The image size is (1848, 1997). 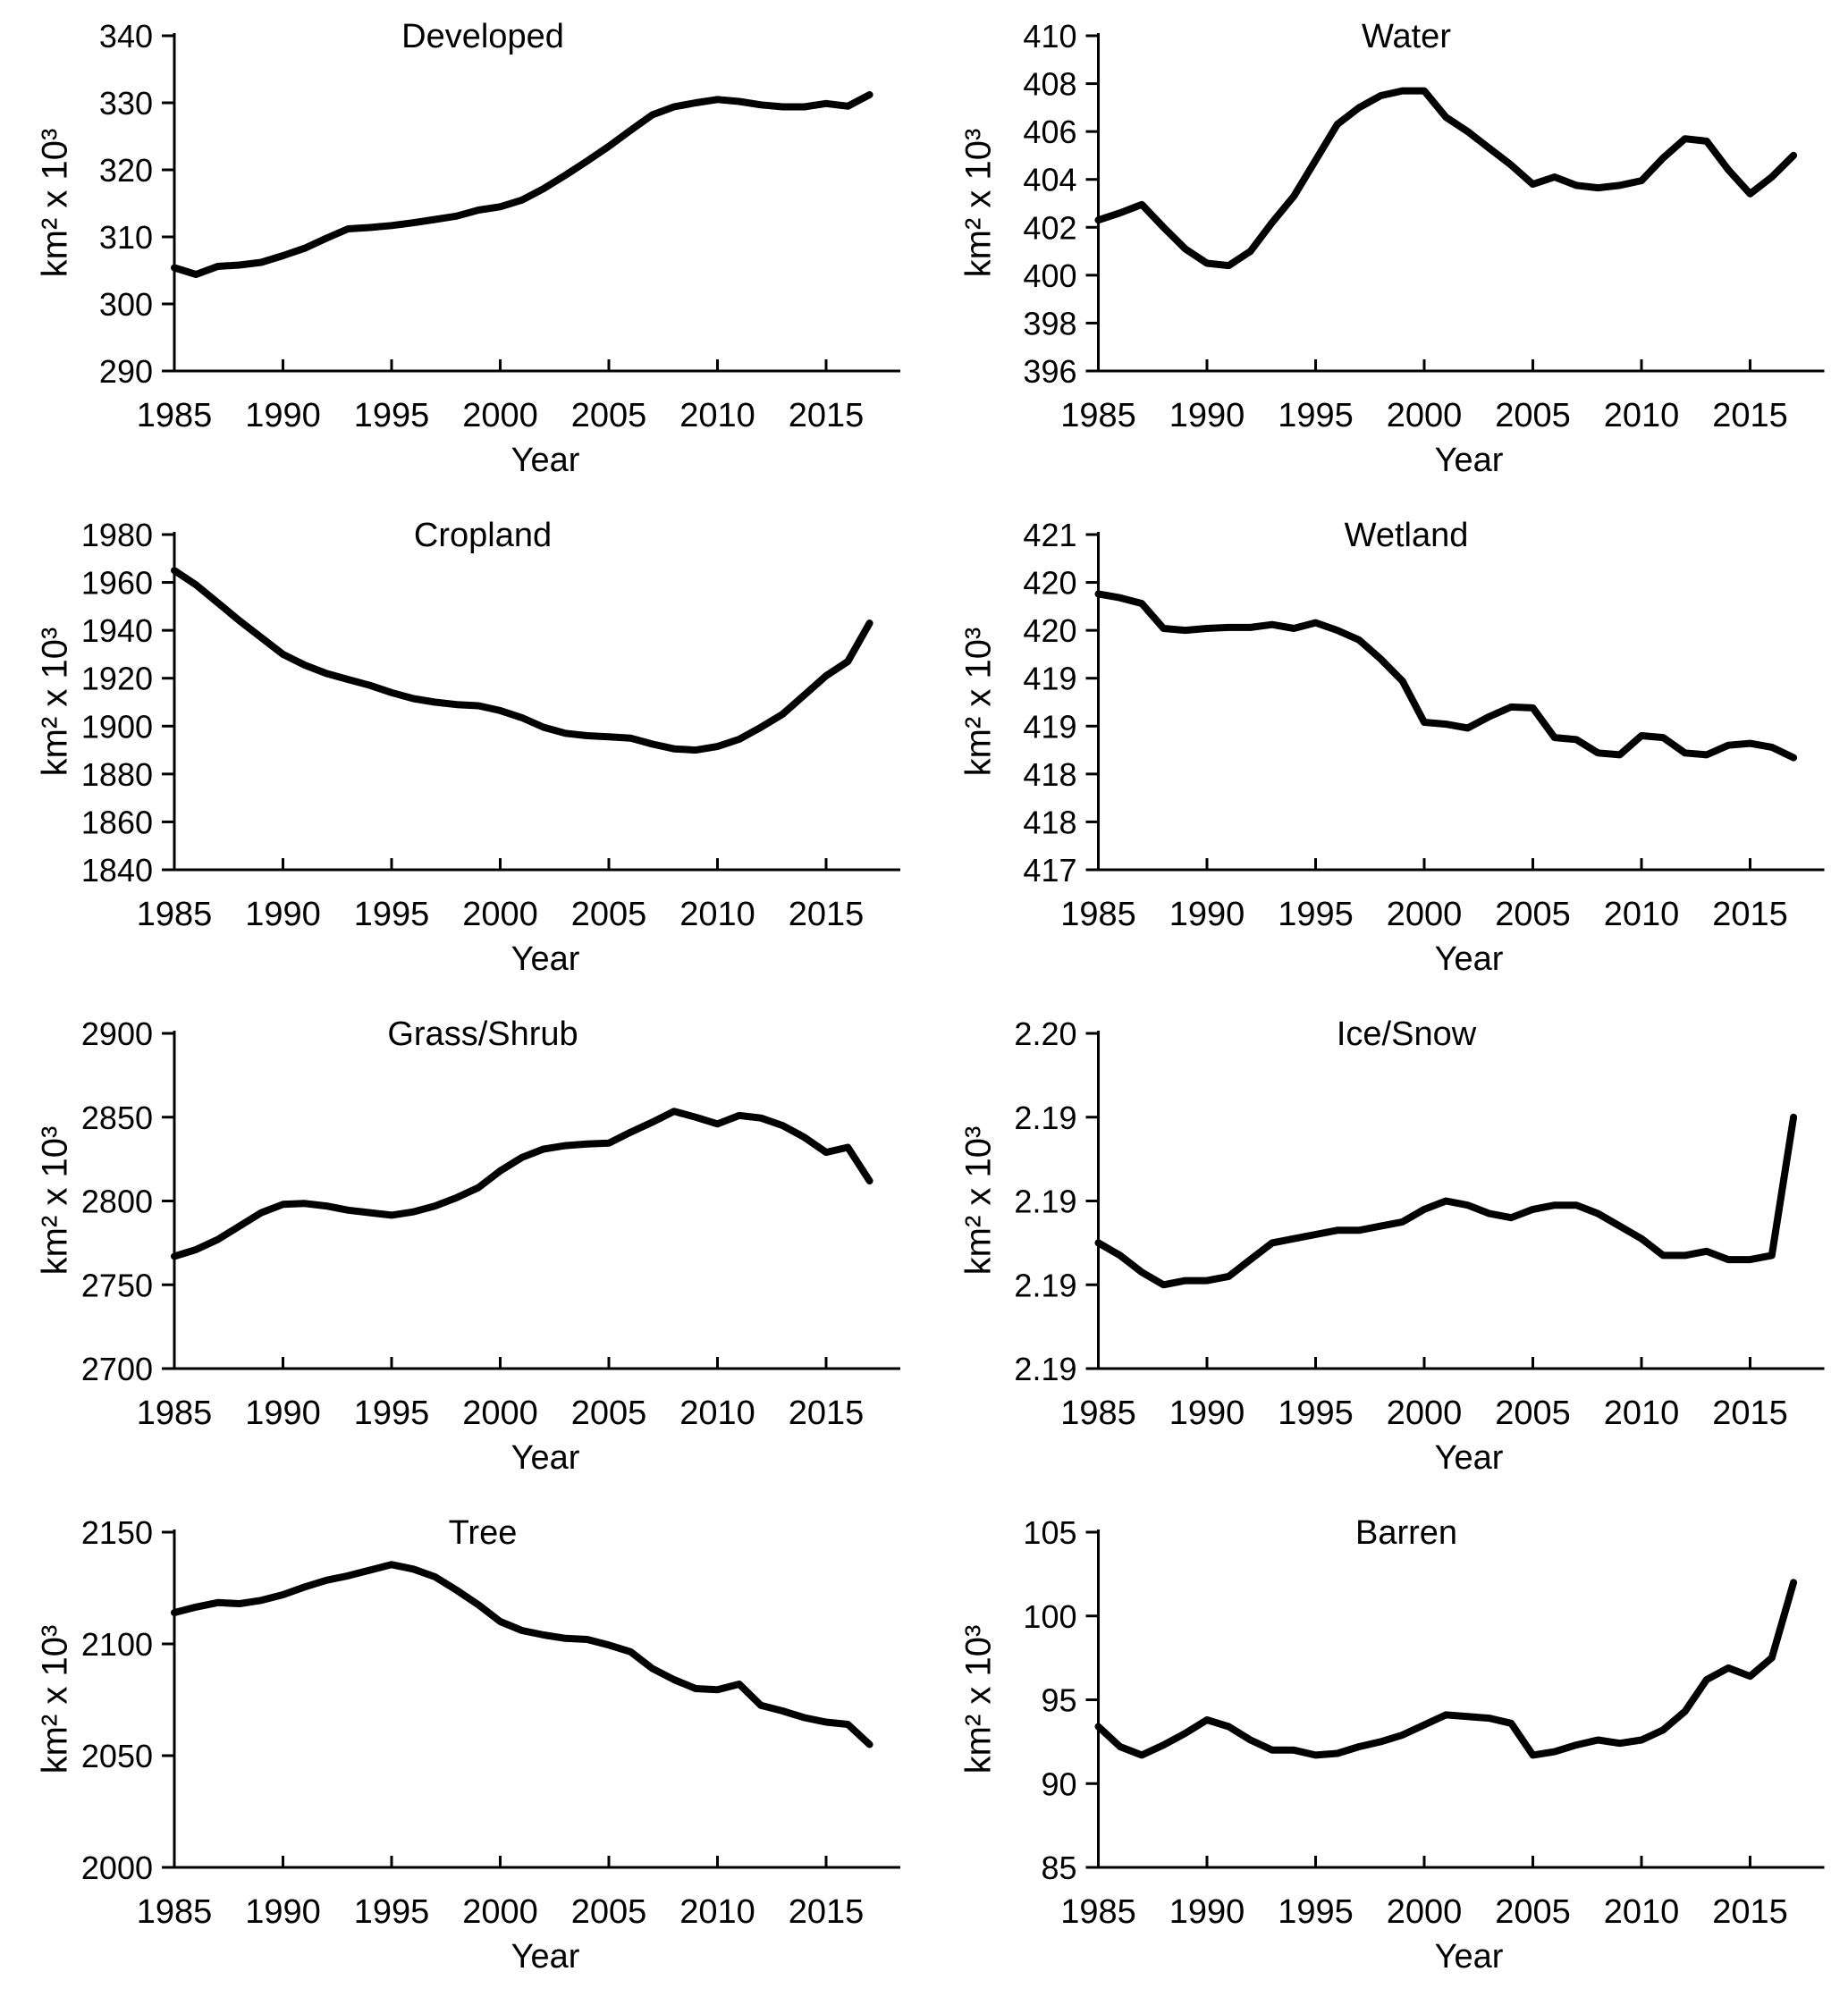 I want to click on y-tick-label: 2100, so click(x=117, y=1644).